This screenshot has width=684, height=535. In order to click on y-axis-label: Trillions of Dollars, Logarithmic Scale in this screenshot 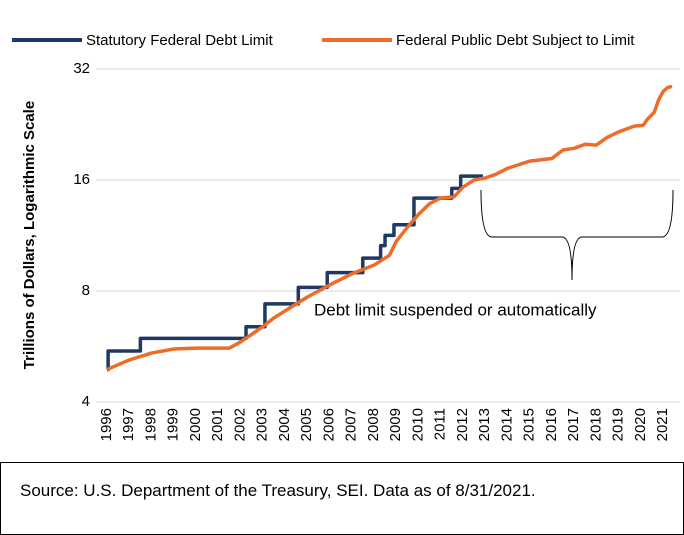, I will do `click(29, 235)`.